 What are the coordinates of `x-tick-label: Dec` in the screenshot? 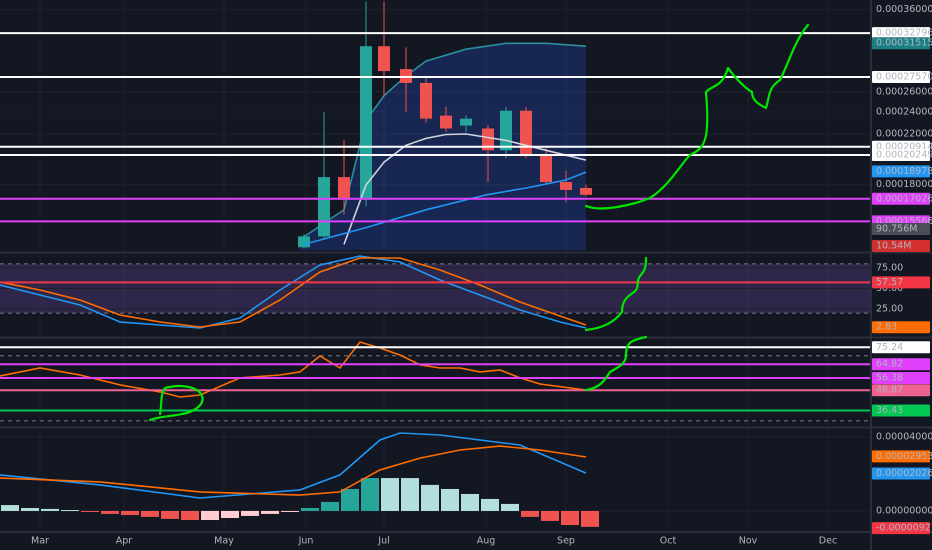 It's located at (828, 541).